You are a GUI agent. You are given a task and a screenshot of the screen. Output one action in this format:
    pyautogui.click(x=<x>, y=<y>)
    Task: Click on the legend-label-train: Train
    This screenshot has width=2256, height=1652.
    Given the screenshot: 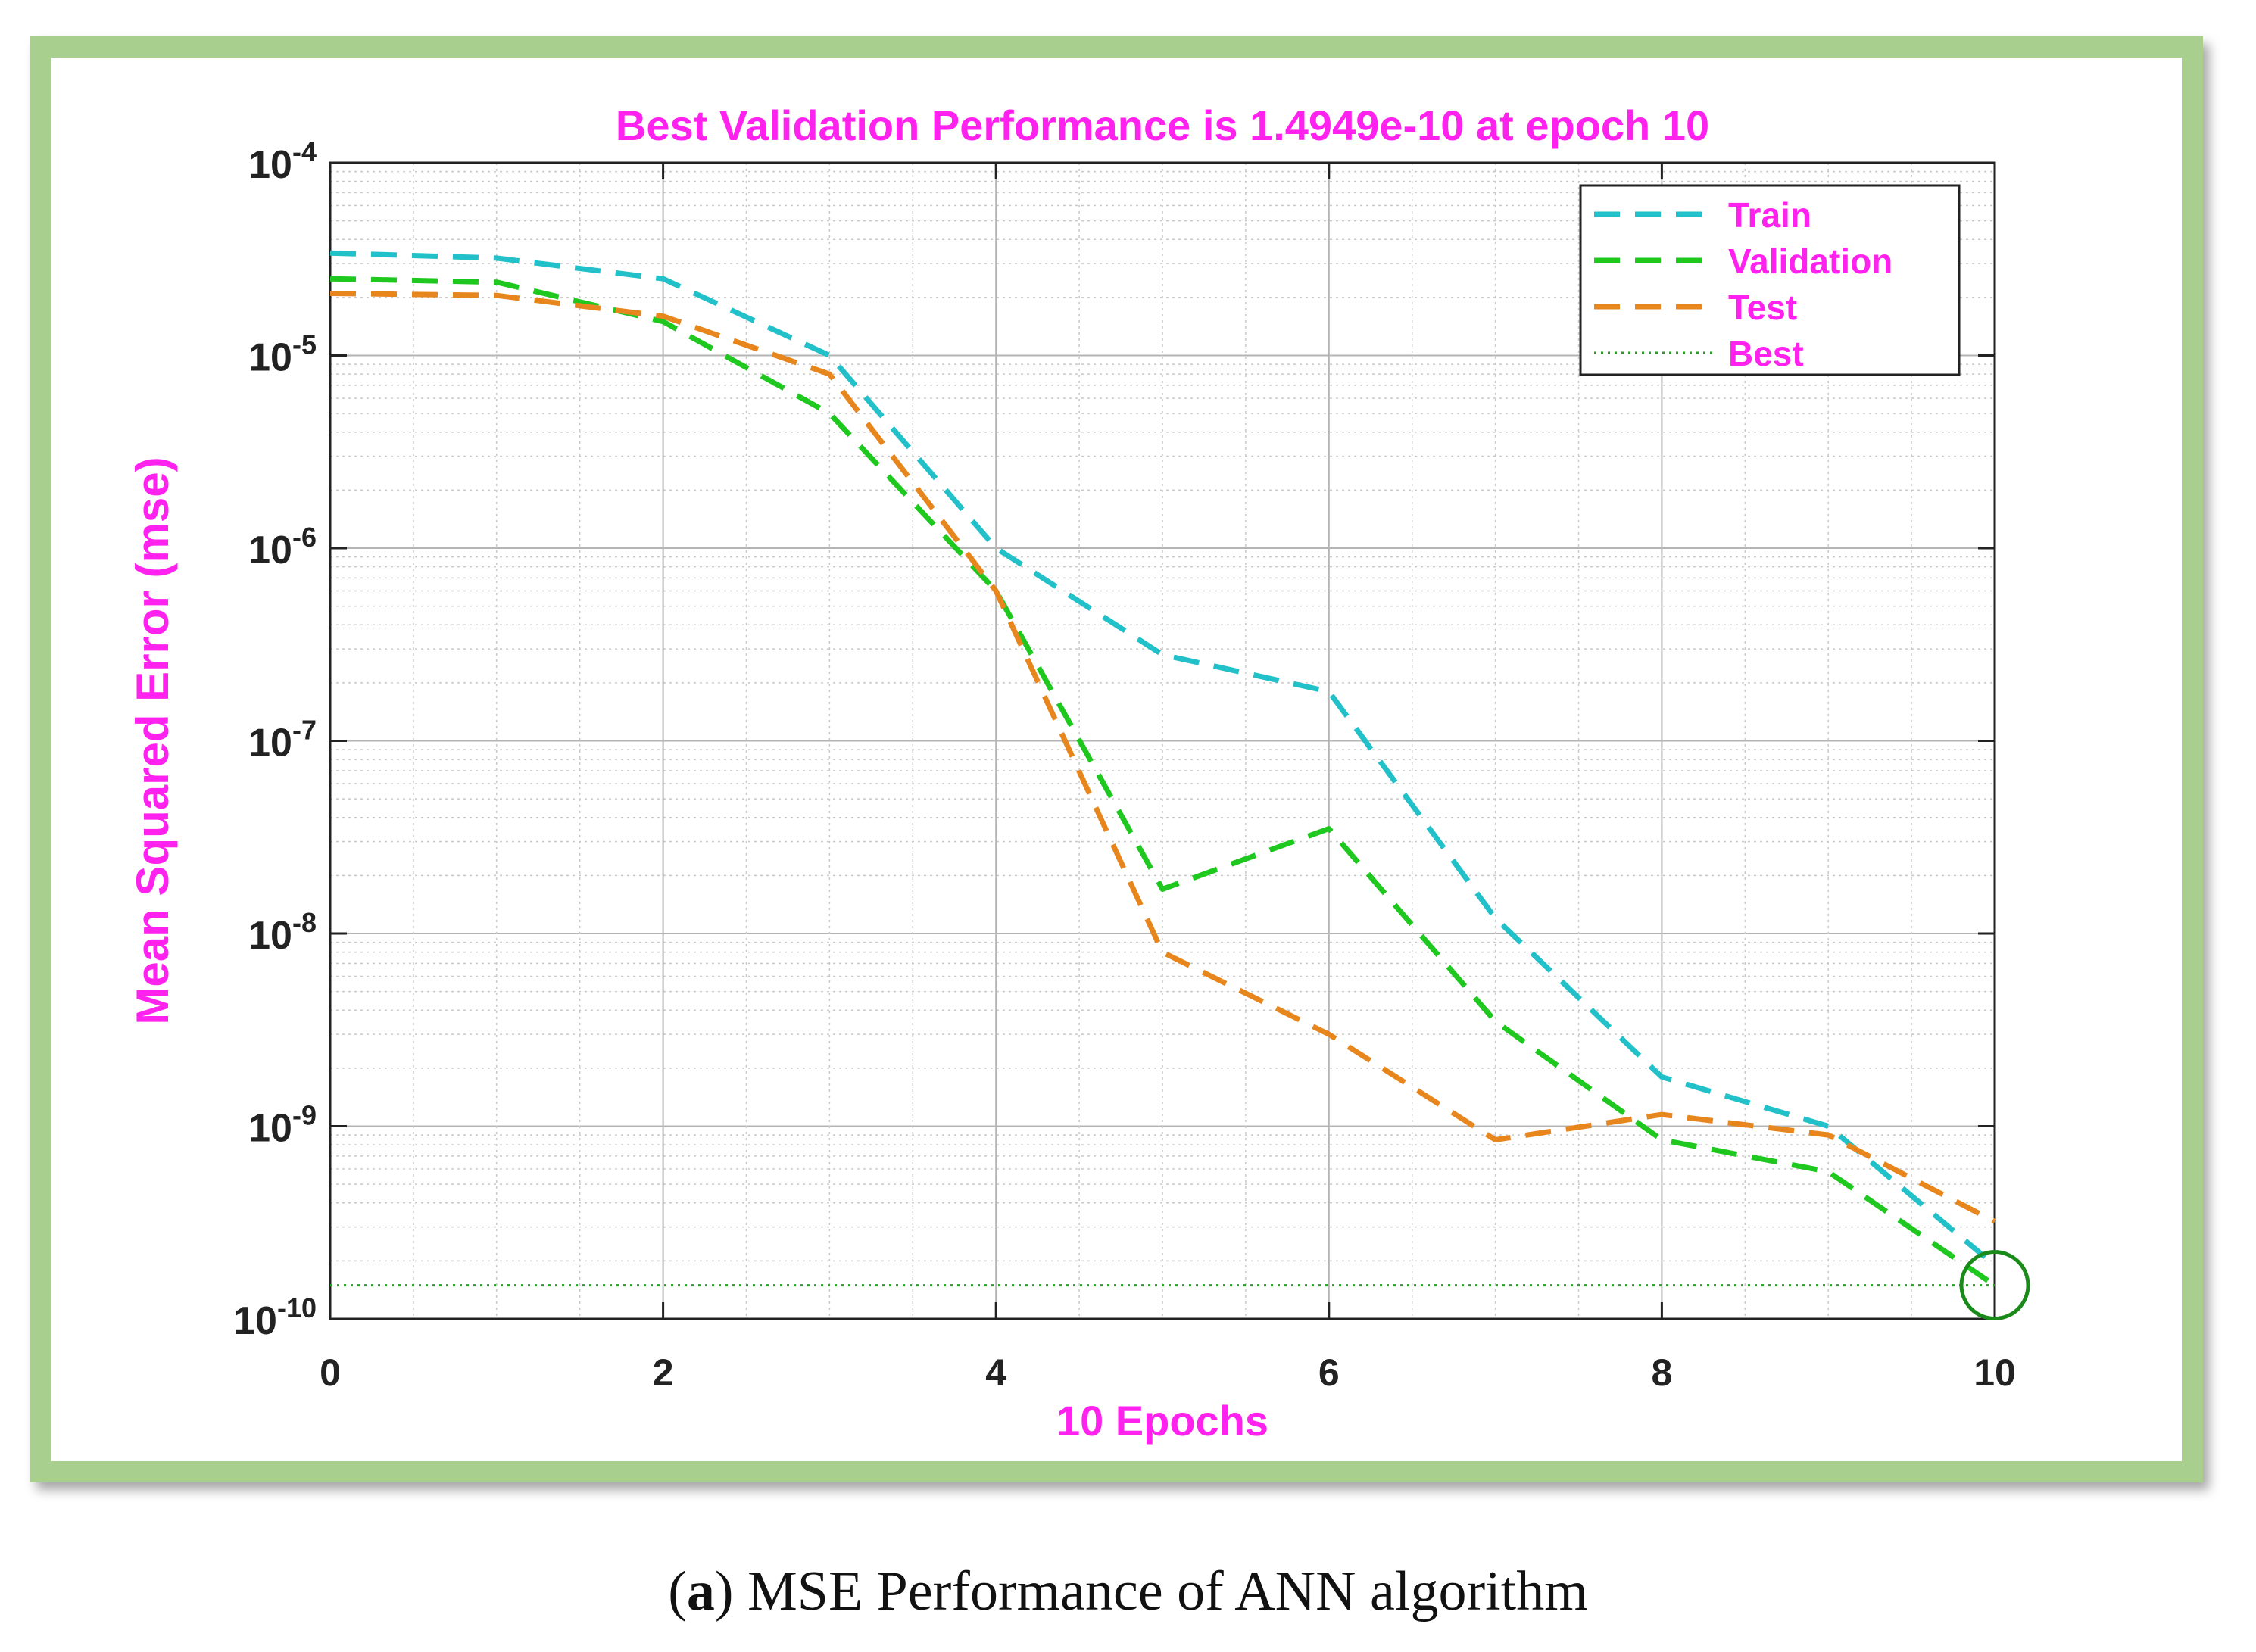 What is the action you would take?
    pyautogui.click(x=1769, y=215)
    